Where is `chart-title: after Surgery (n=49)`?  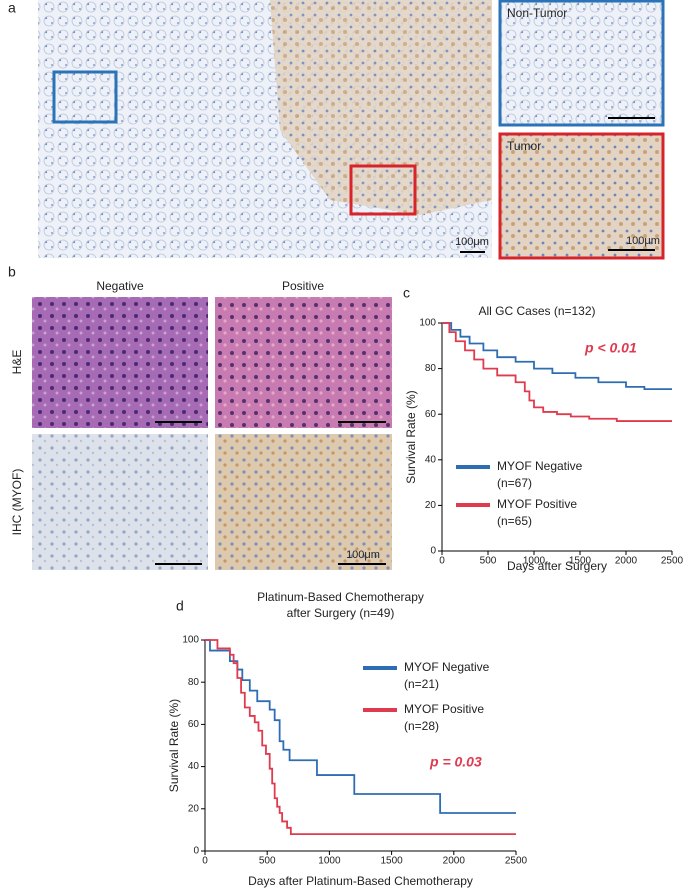
chart-title: after Surgery (n=49) is located at coordinates (341, 613).